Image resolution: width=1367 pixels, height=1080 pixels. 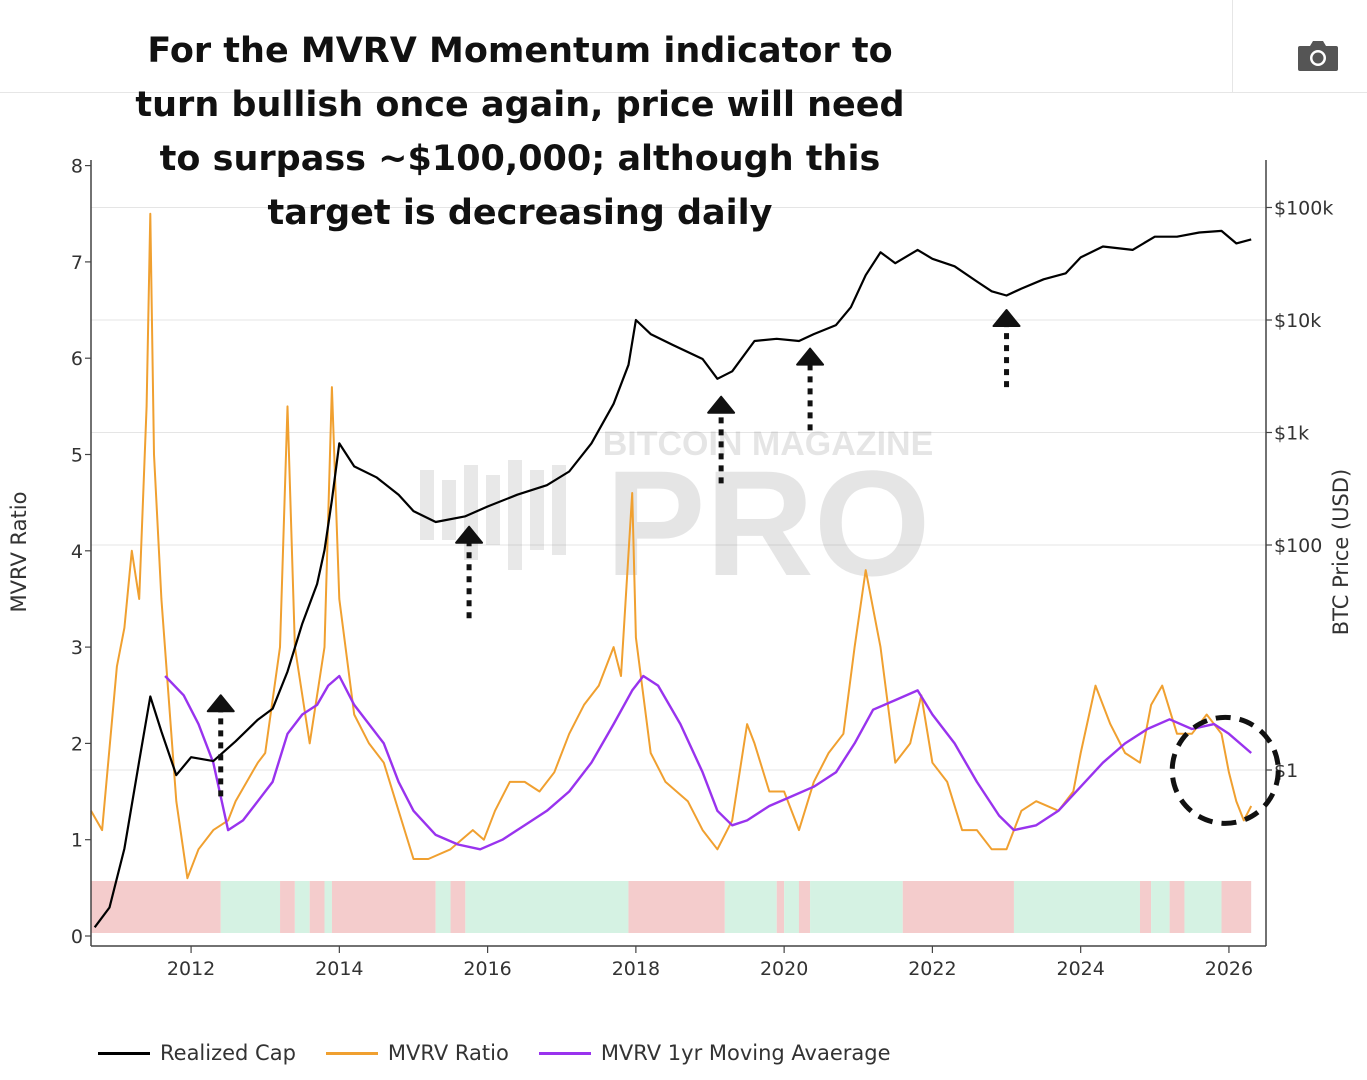 I want to click on legend-swatch-mvrv-ma, so click(x=564, y=1053).